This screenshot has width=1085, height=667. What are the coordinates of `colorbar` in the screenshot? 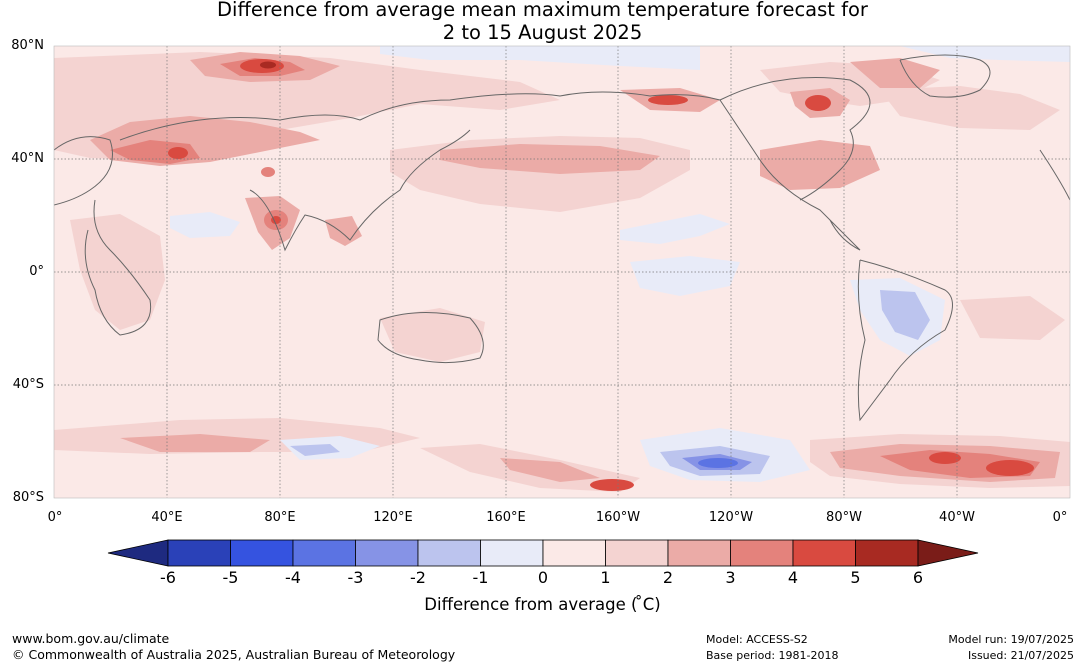 It's located at (543, 553).